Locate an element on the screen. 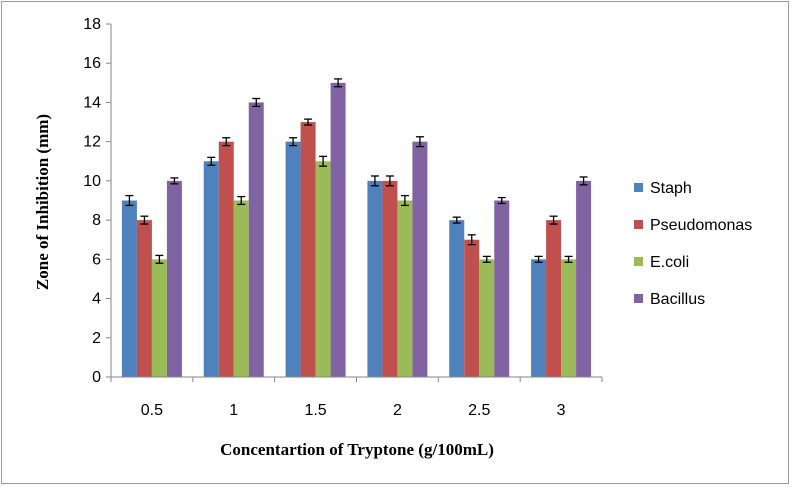 The image size is (792, 487). y-tick-label: 6 is located at coordinates (96, 259).